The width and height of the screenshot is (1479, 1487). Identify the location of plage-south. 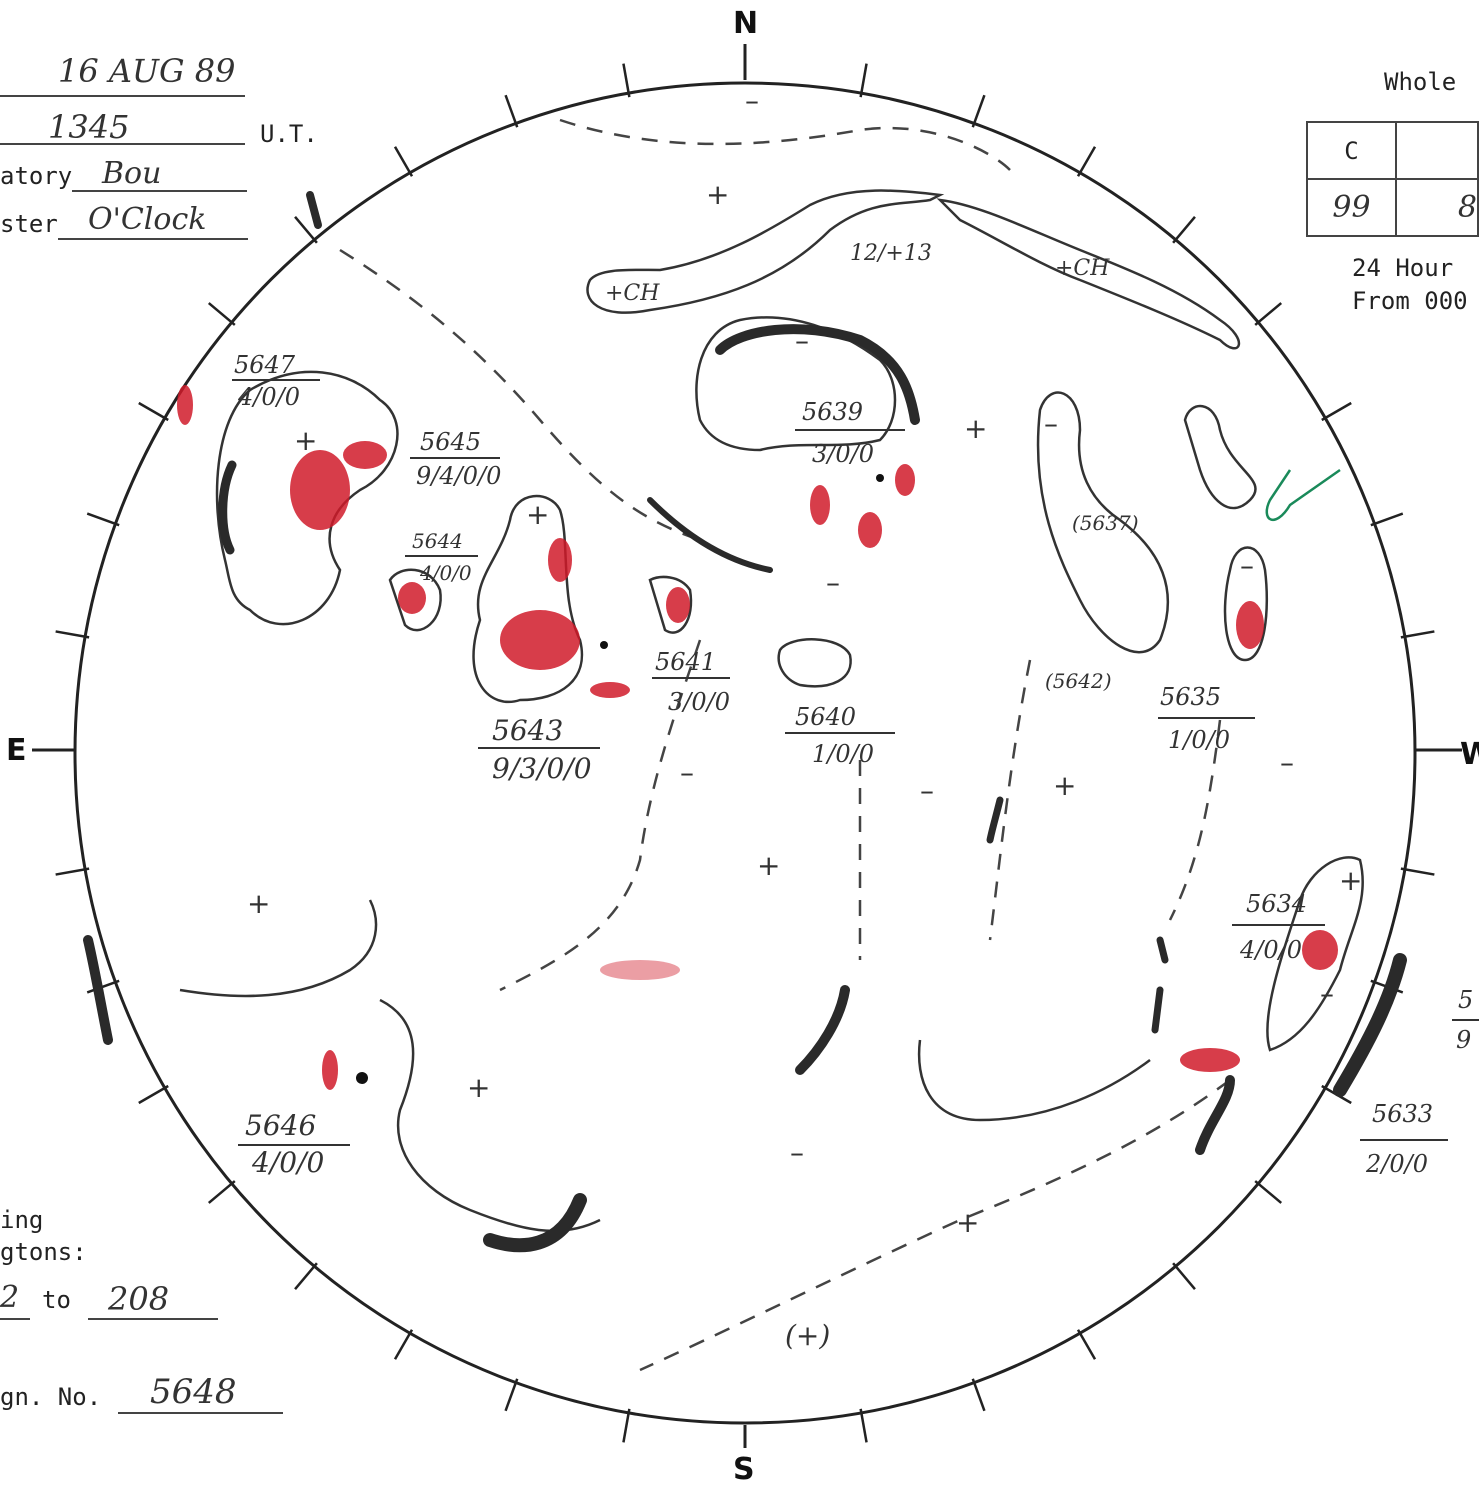
(640, 970).